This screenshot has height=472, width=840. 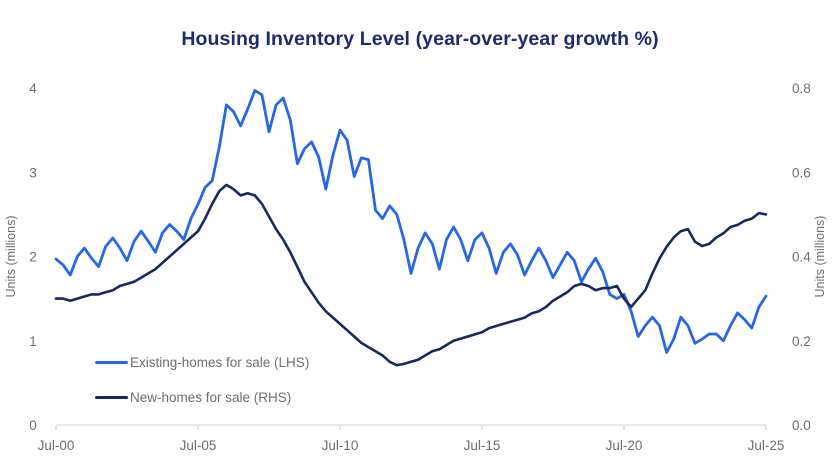 I want to click on left-axis-tick-label: 2, so click(x=33, y=257).